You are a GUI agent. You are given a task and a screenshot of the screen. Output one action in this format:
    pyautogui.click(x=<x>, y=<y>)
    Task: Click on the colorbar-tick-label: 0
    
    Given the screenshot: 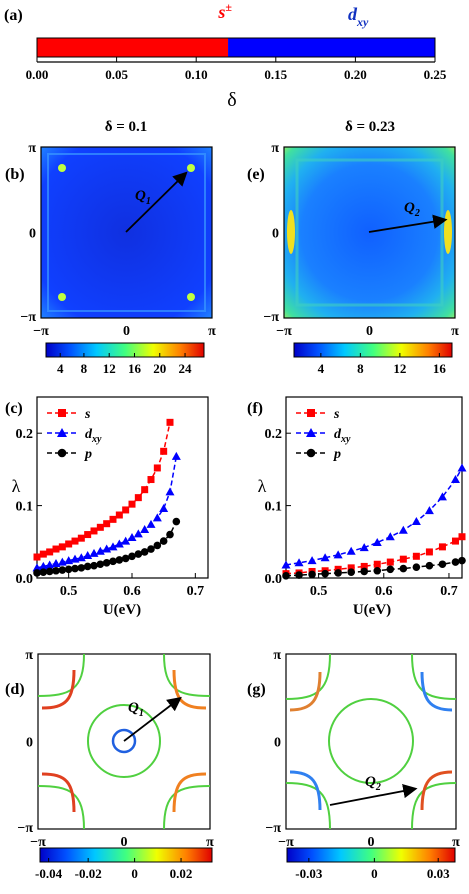 What is the action you would take?
    pyautogui.click(x=374, y=873)
    